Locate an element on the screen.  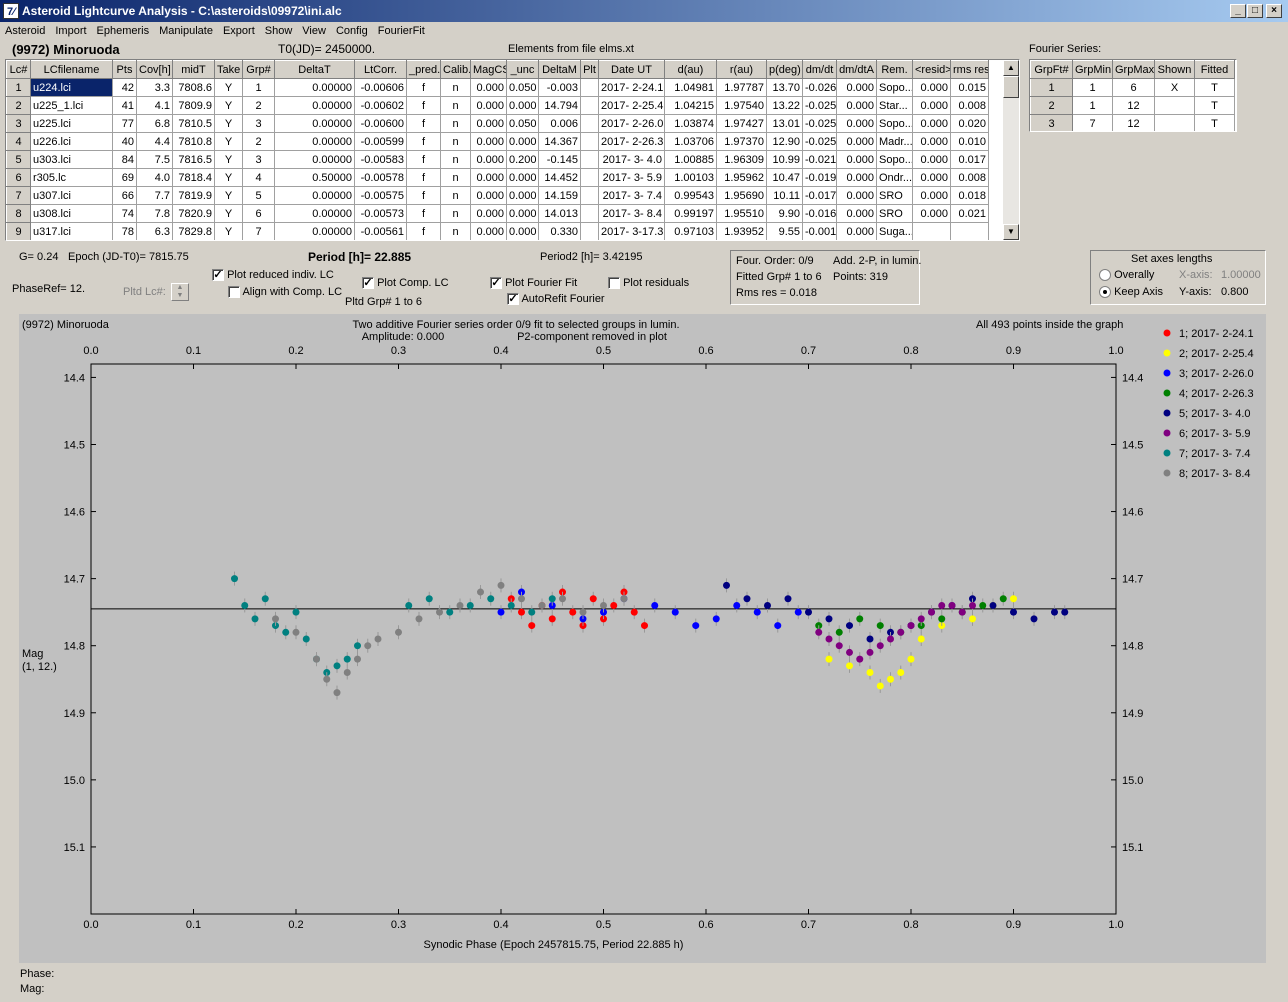
table-cell: 40 is located at coordinates (124, 141).